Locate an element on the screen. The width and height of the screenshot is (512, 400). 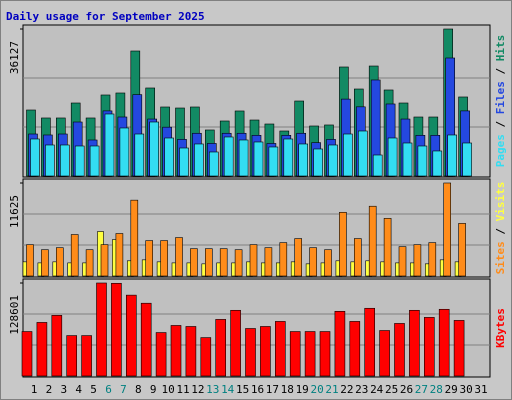
x-tick-label: 5 is located at coordinates (93, 389).